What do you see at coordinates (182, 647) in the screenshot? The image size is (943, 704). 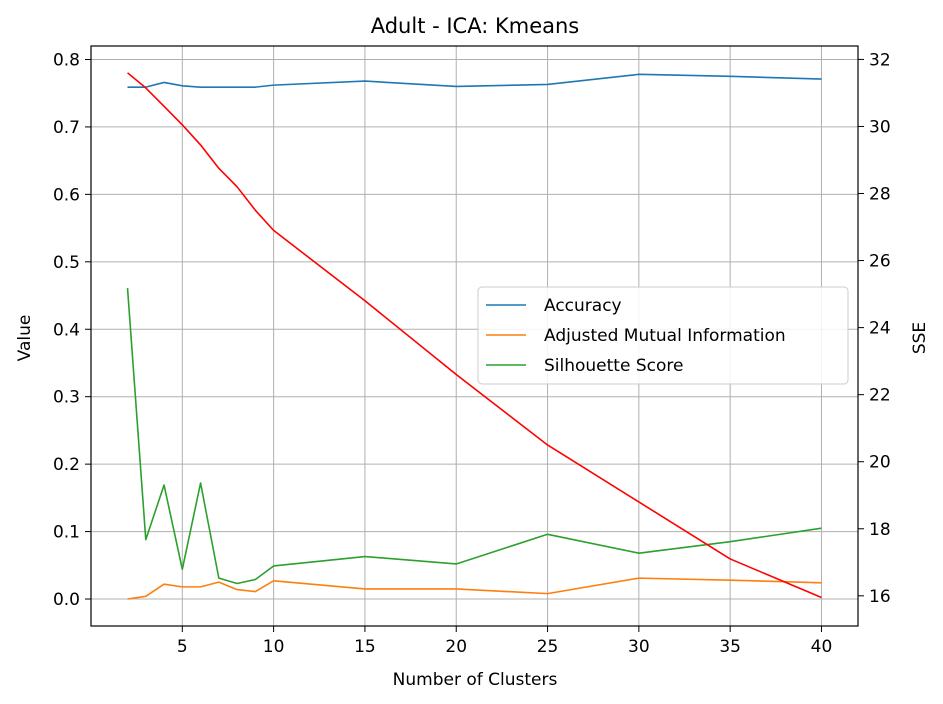 I see `x-tick-label: 5` at bounding box center [182, 647].